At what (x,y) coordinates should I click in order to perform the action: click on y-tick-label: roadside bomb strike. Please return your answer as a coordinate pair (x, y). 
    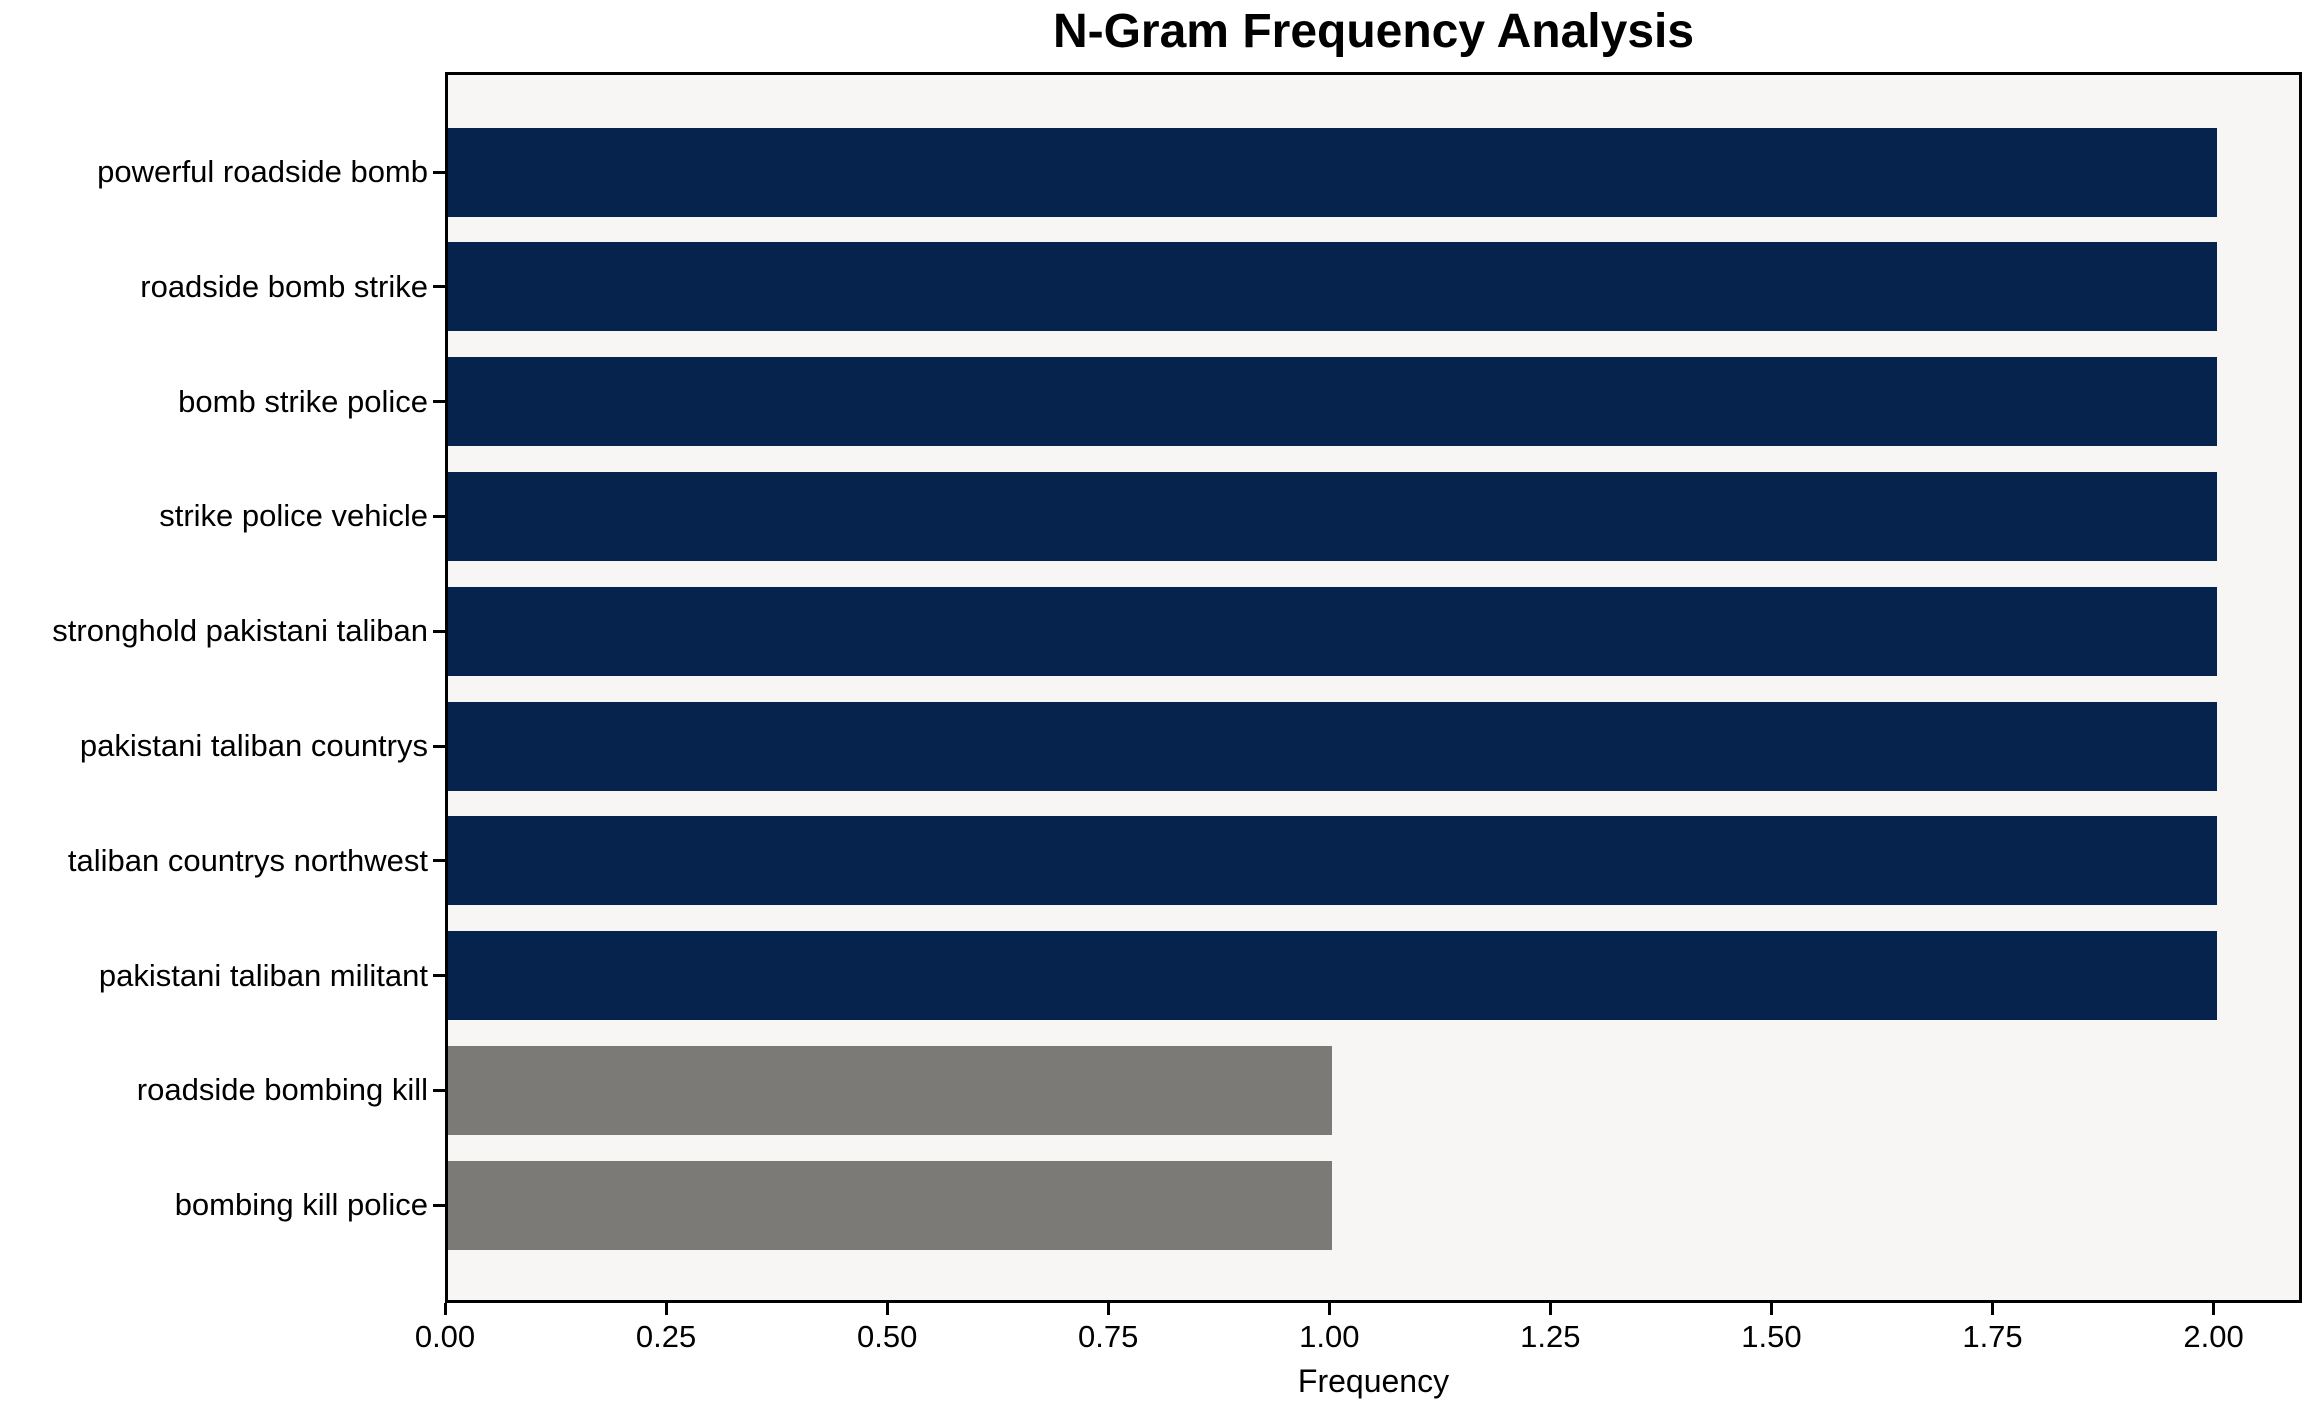
    Looking at the image, I should click on (284, 286).